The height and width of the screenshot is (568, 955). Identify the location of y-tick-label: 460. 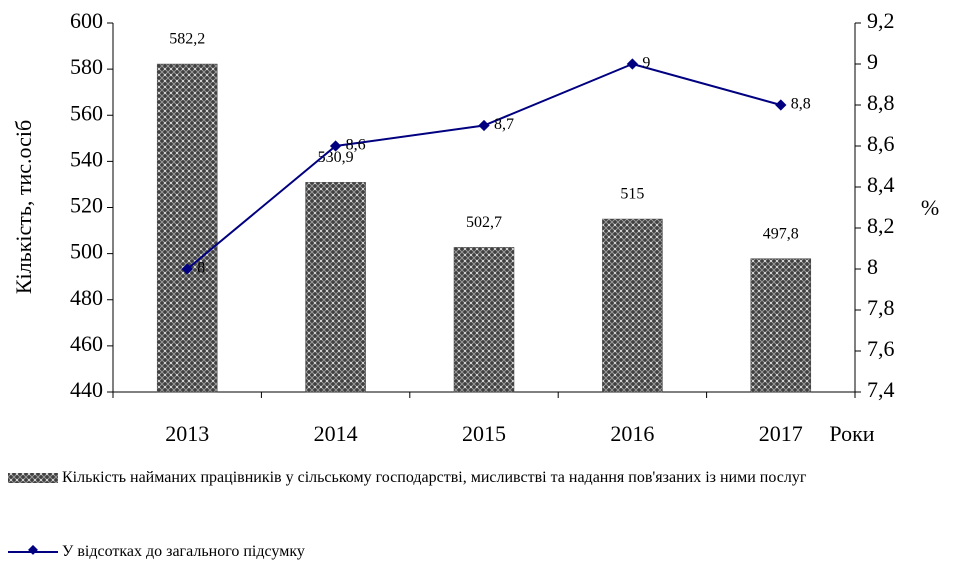
(86, 343).